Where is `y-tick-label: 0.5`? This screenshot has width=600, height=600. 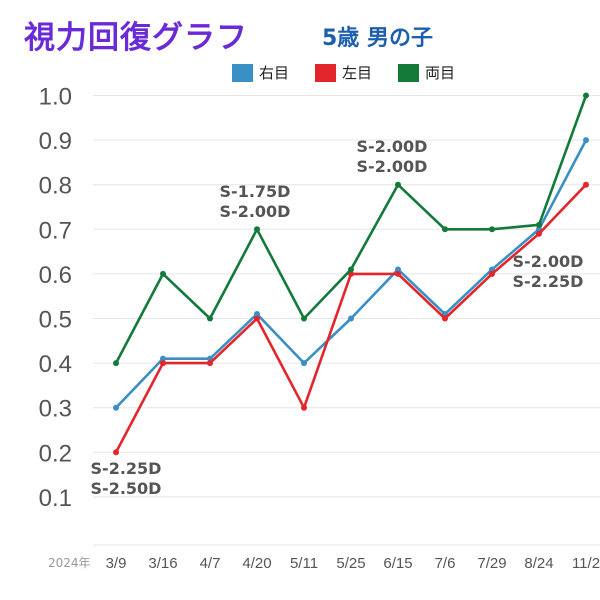 y-tick-label: 0.5 is located at coordinates (55, 320).